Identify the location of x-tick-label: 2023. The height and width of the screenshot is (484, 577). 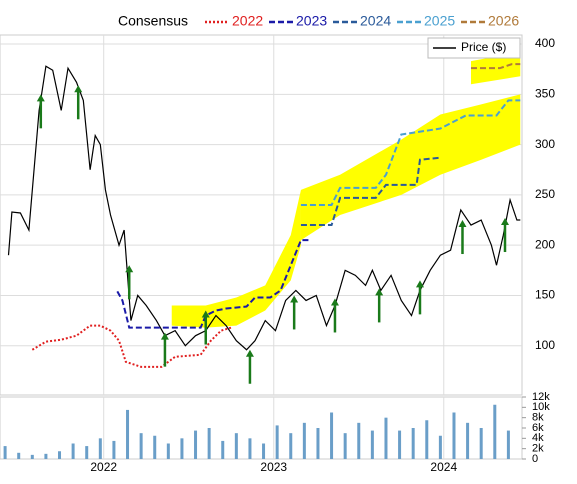
(273, 467).